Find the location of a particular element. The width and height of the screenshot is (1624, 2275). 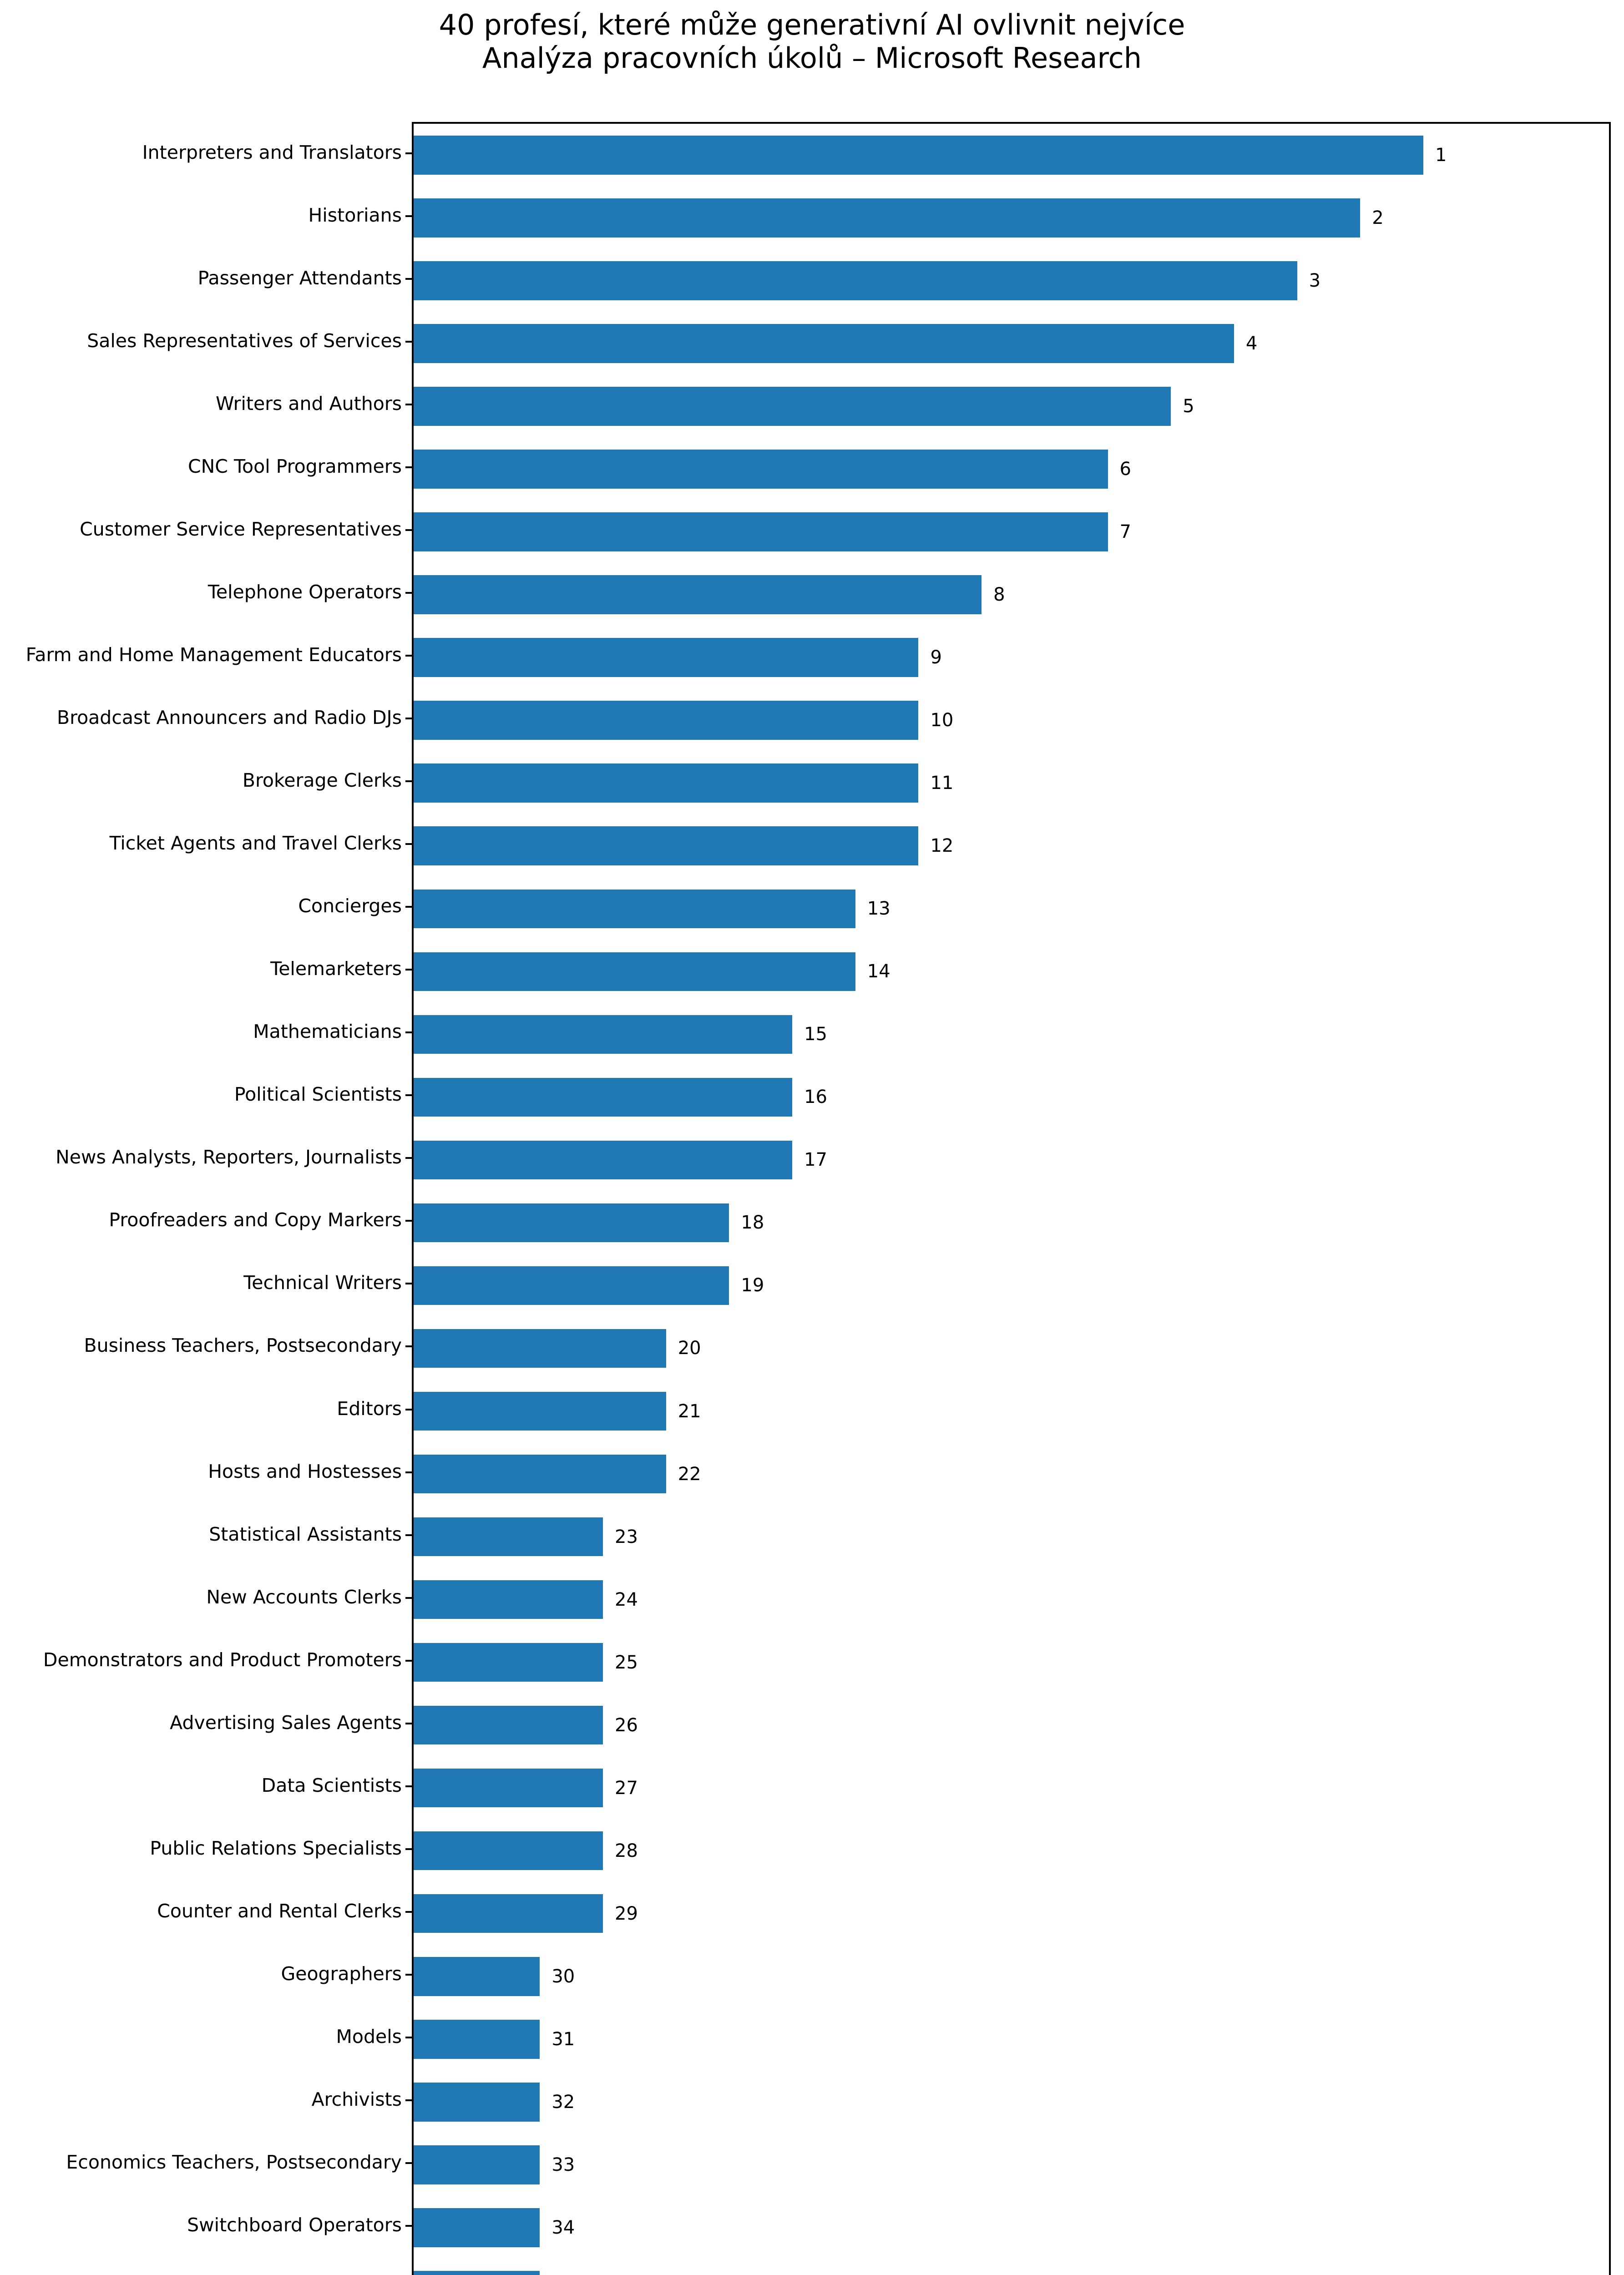

bar-rank-label: 8 is located at coordinates (999, 595).